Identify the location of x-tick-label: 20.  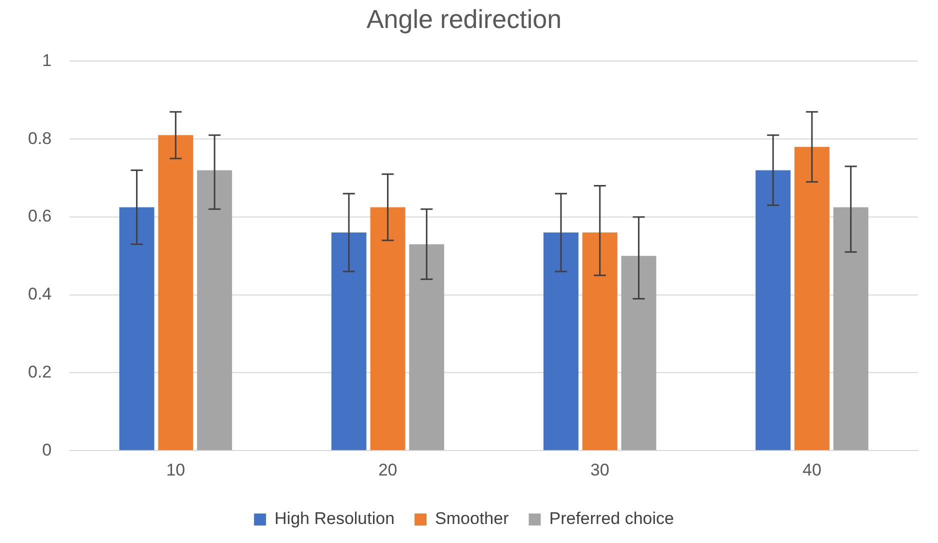
(388, 470).